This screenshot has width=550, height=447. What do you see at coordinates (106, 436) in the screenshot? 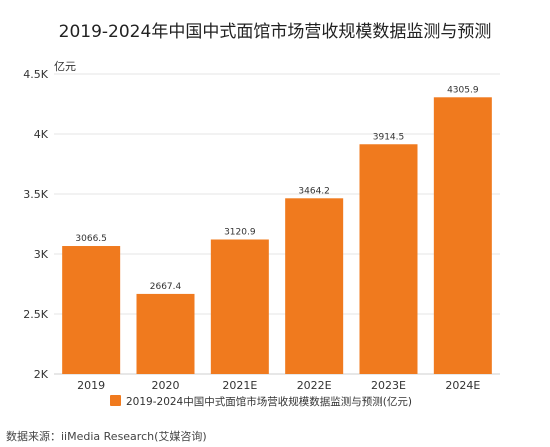
I see `source-note: 数据来源：iiMedia Research(艾媒咨询)` at bounding box center [106, 436].